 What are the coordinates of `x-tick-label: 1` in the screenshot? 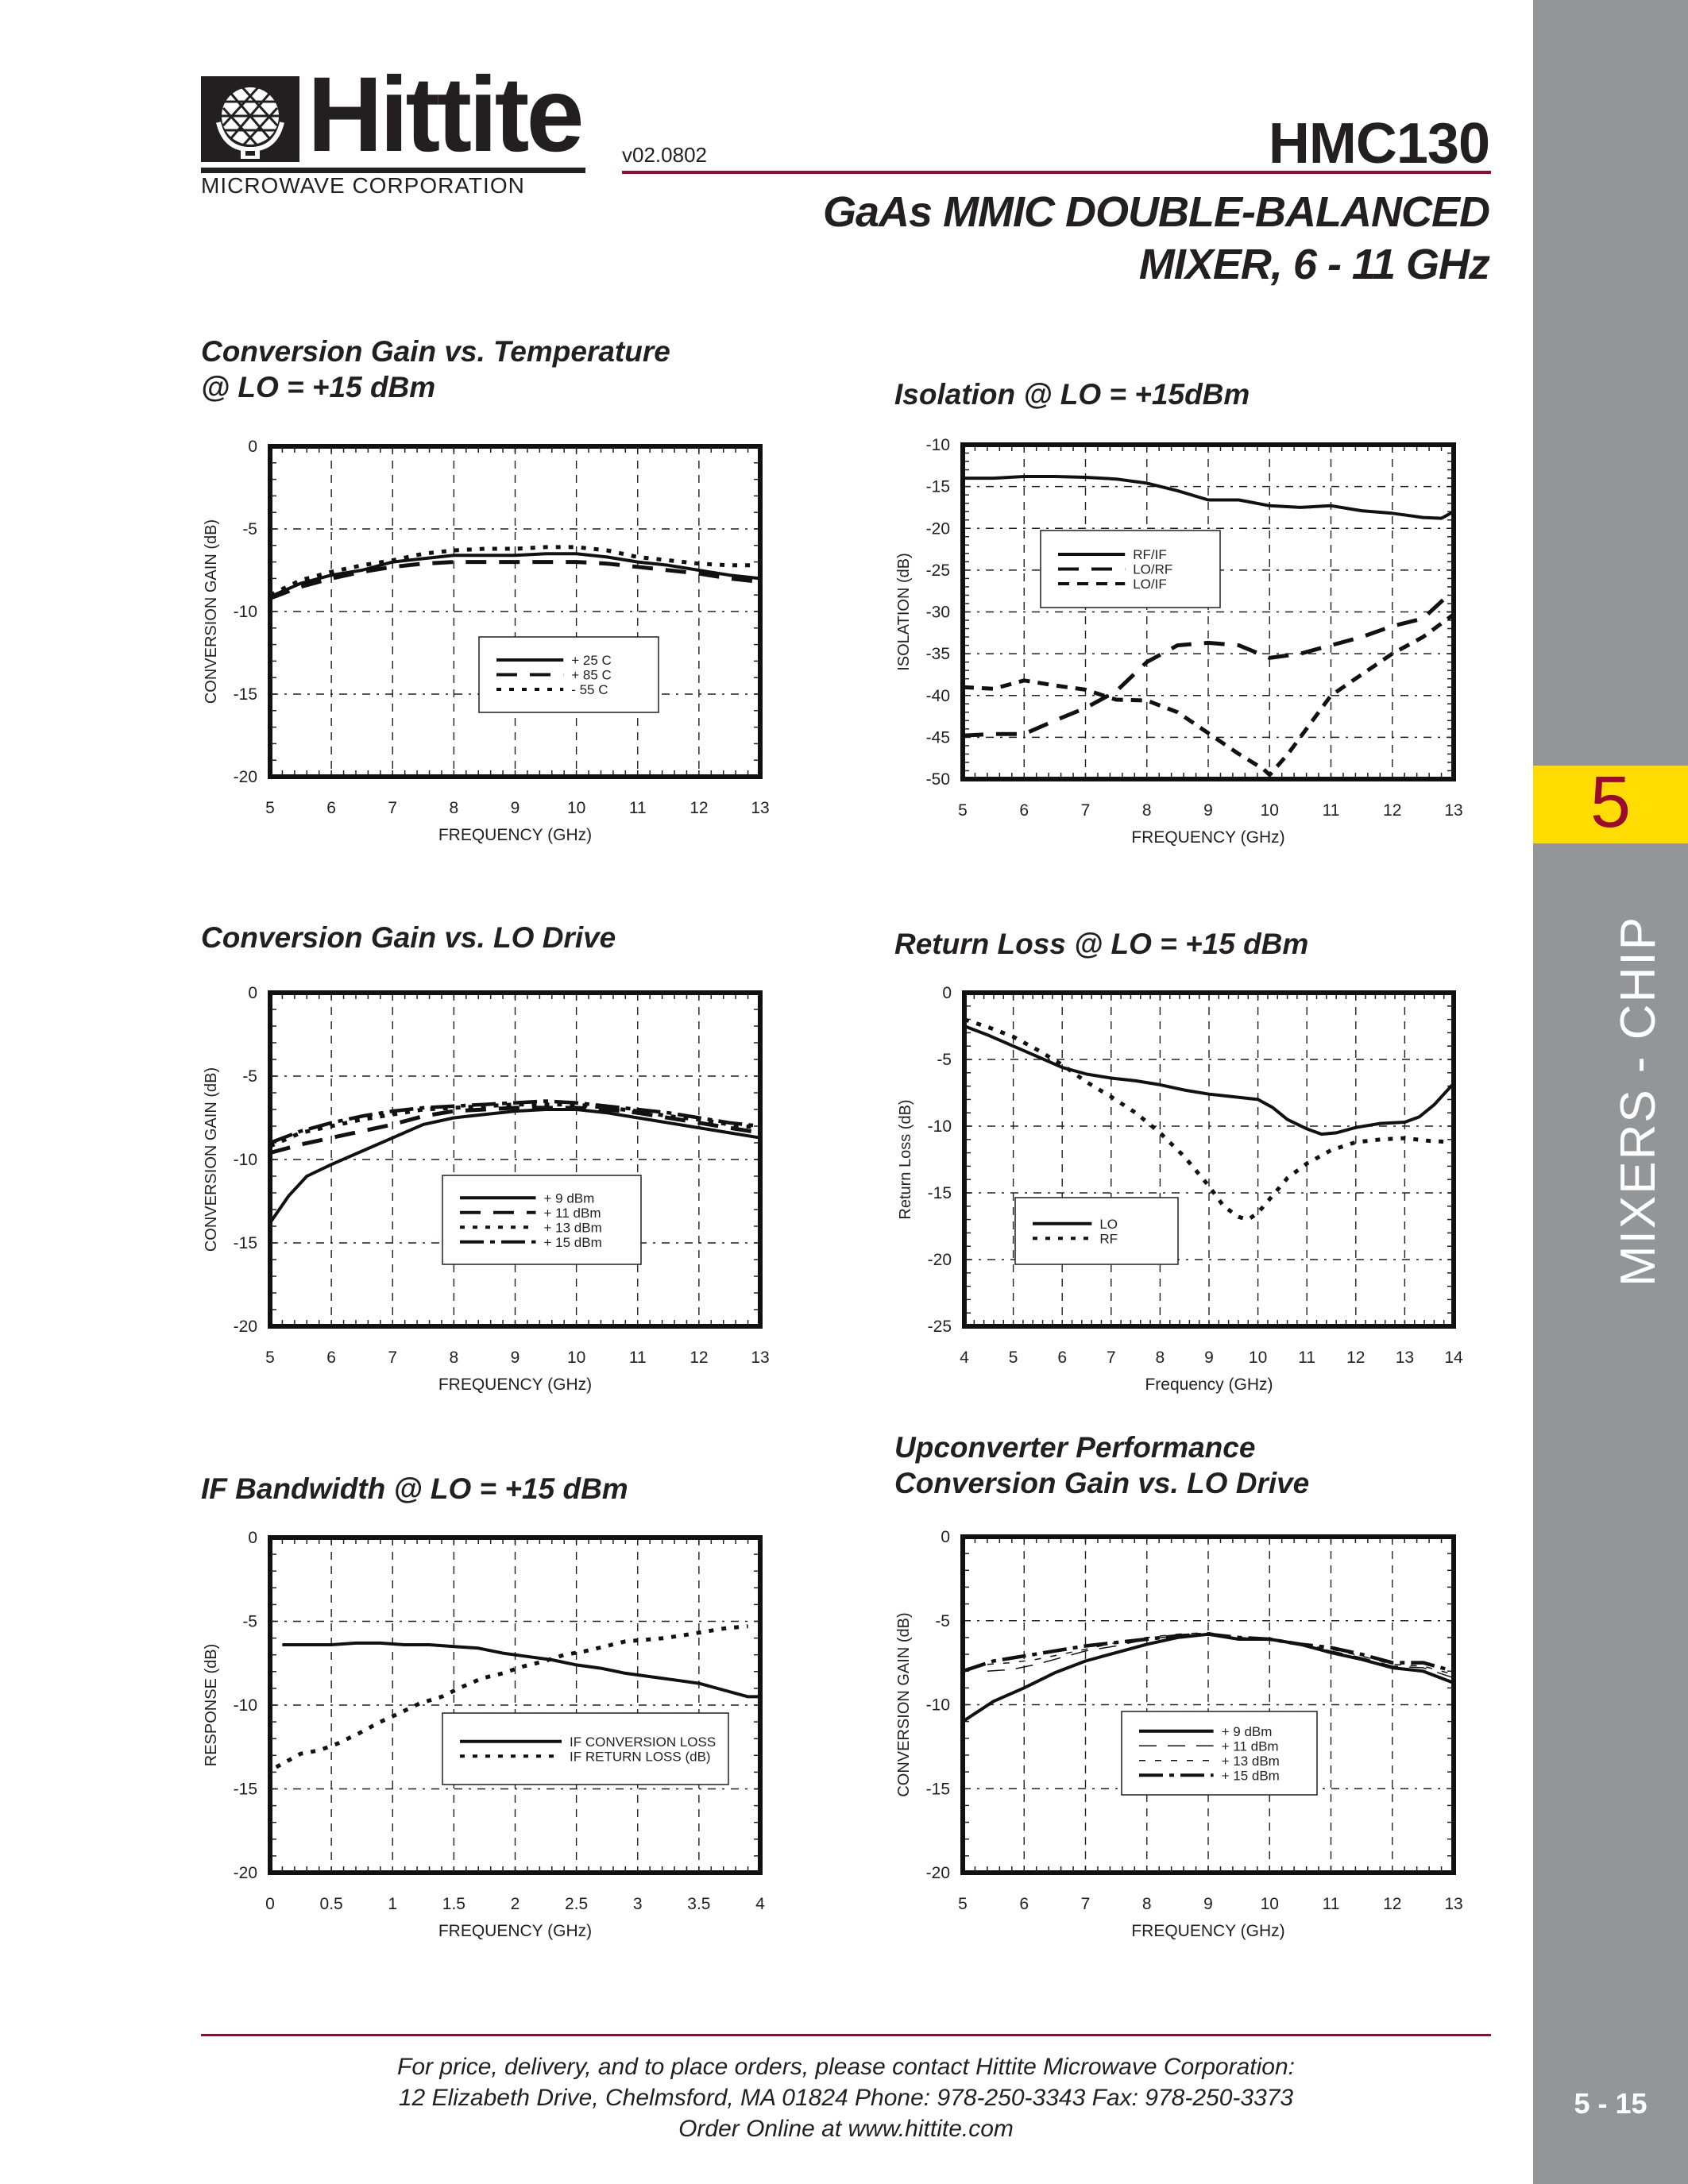 It's located at (393, 1904).